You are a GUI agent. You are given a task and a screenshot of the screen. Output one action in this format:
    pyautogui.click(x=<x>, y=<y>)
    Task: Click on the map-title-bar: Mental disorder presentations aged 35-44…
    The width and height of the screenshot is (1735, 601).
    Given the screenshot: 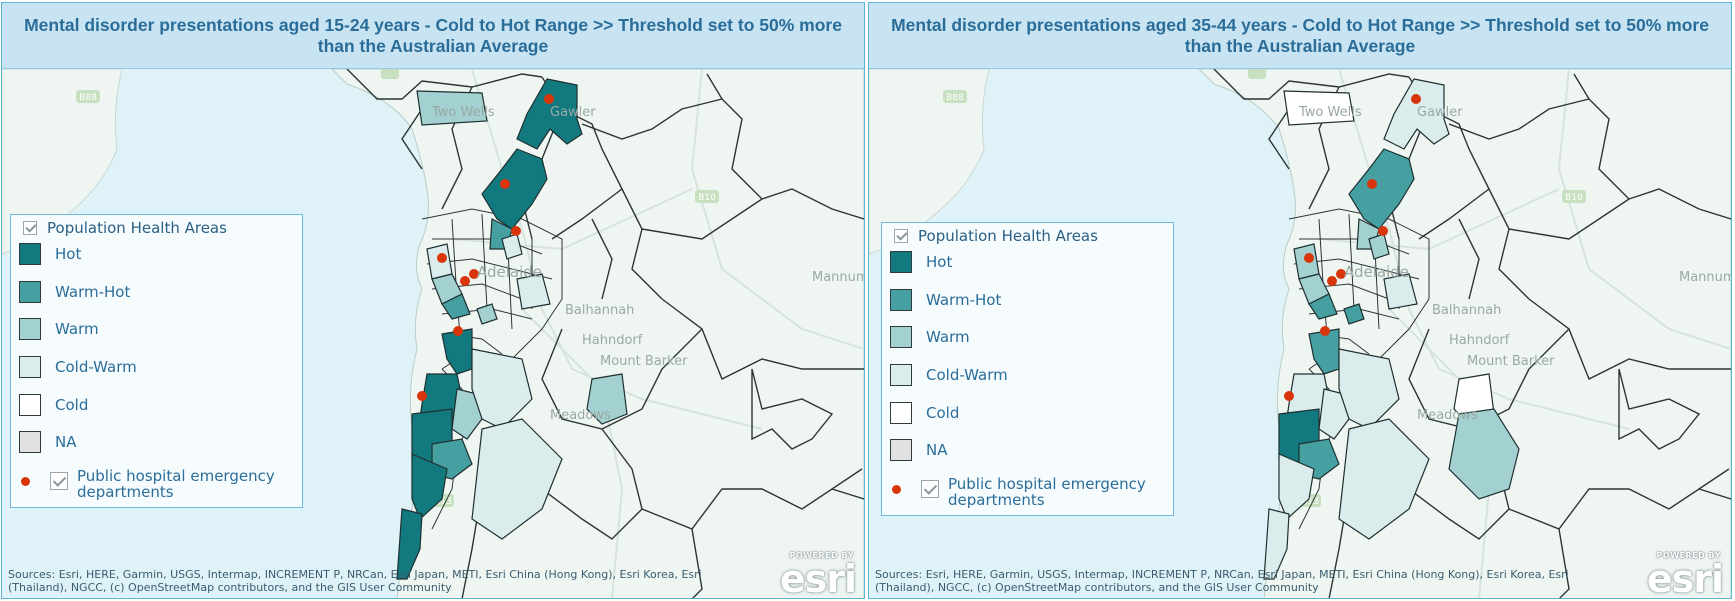 What is the action you would take?
    pyautogui.click(x=1300, y=36)
    